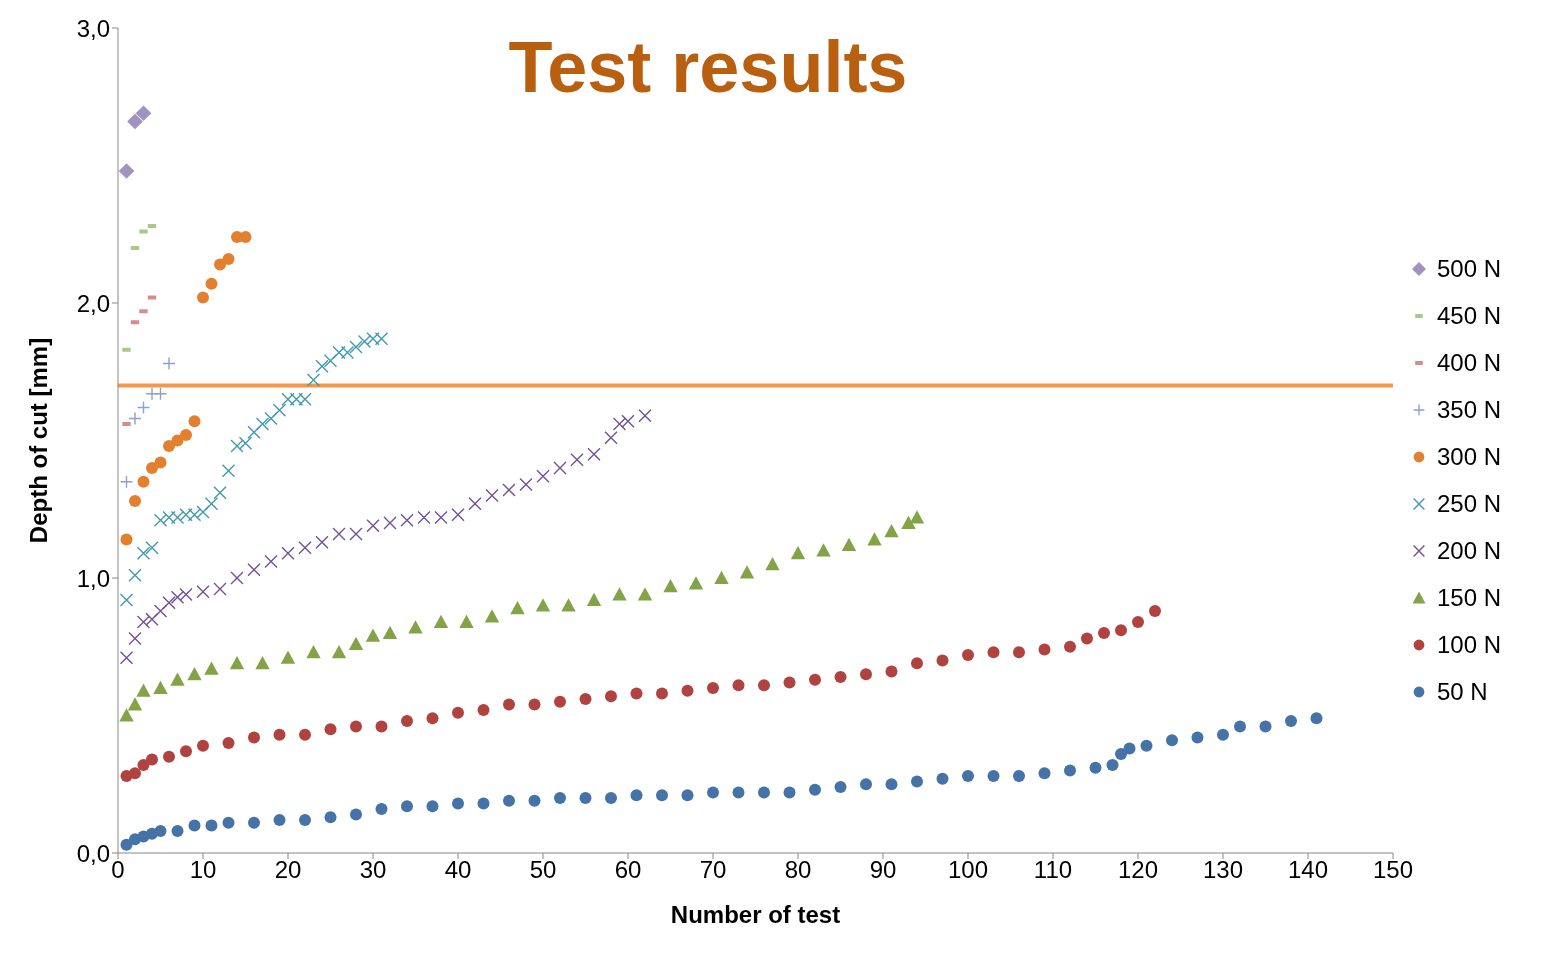 This screenshot has width=1563, height=965. What do you see at coordinates (458, 870) in the screenshot?
I see `x-tick-label: 40` at bounding box center [458, 870].